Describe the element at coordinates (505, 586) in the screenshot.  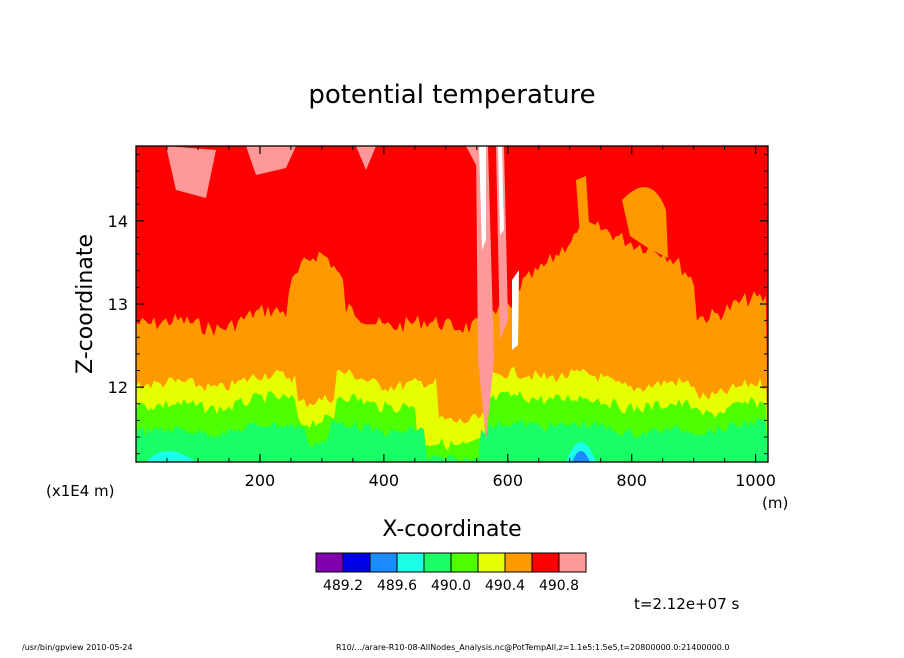
I see `colorbar-tick-label: 490.4` at that location.